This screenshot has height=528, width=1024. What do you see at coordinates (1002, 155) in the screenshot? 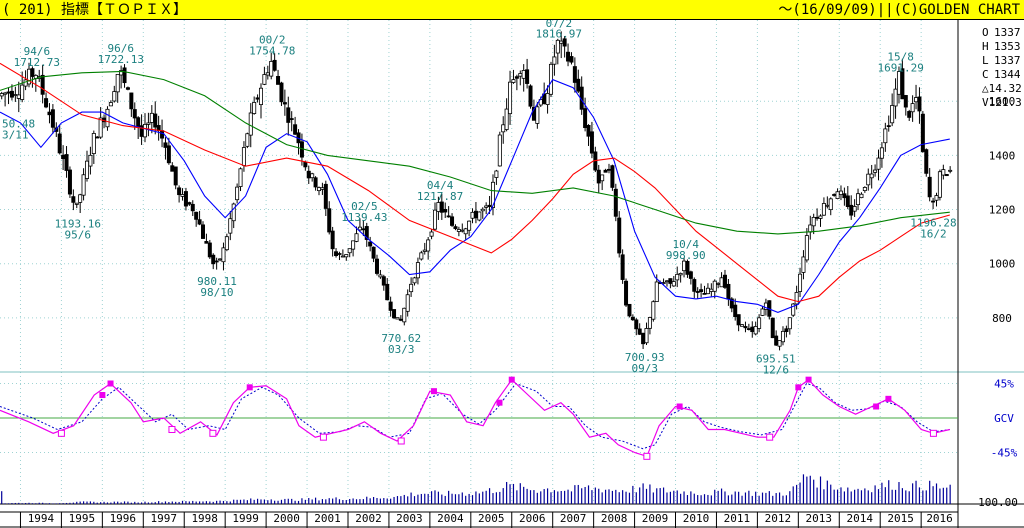
I see `y-tick-label: 1400` at bounding box center [1002, 155].